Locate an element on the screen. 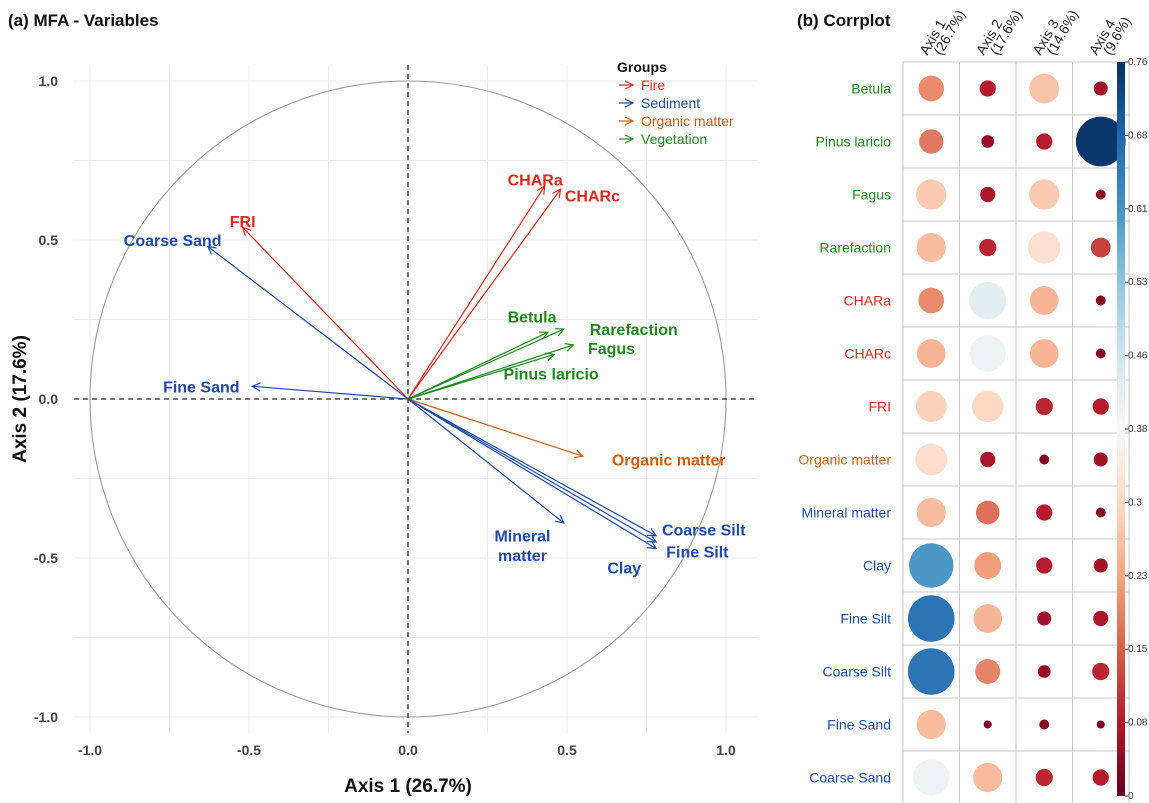  arrow-coarse-silt is located at coordinates (531, 467).